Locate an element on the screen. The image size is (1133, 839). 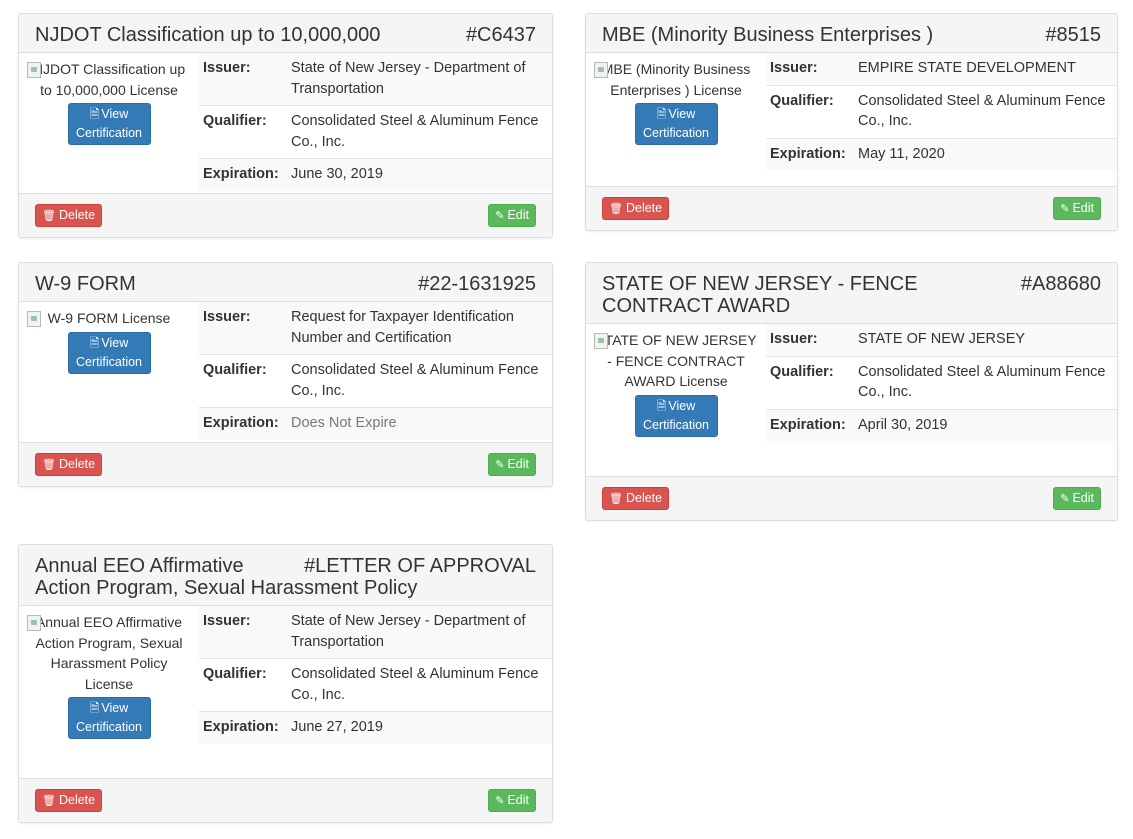
expiration-value: Does Not Expire is located at coordinates (344, 423).